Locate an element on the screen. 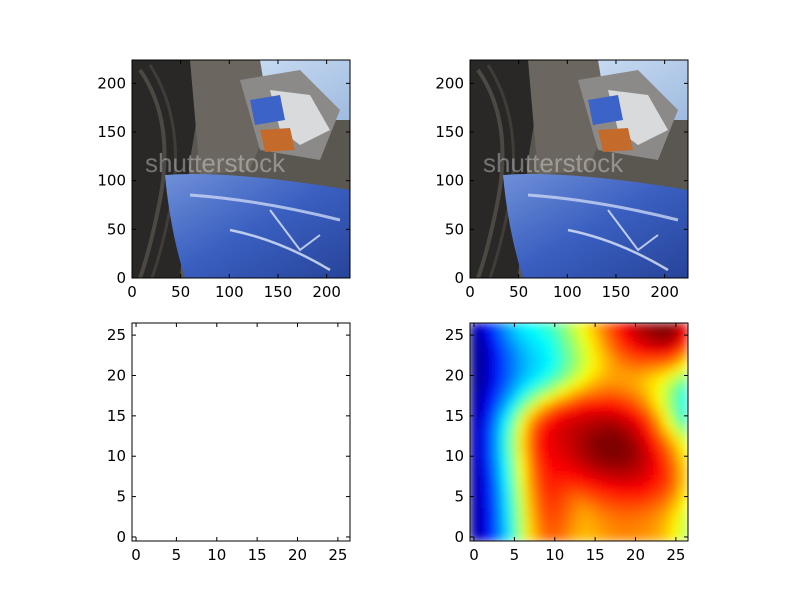 The image size is (800, 600). x-tick-label: 20 is located at coordinates (297, 555).